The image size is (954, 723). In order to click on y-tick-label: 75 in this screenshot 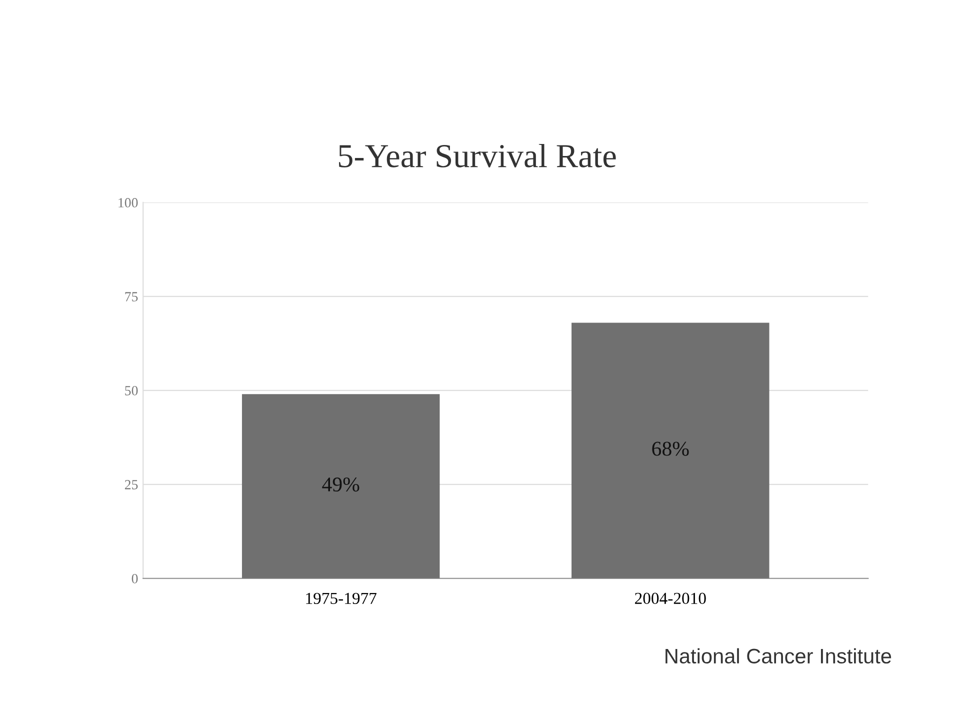, I will do `click(131, 297)`.